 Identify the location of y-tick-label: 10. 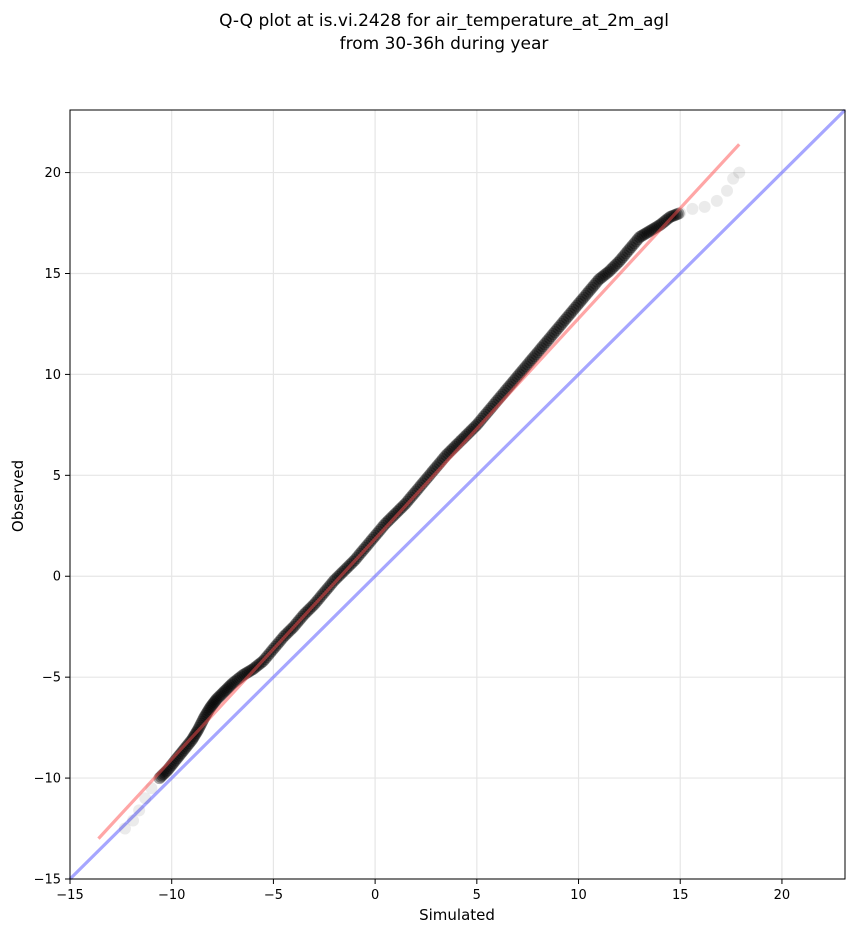
(52, 375).